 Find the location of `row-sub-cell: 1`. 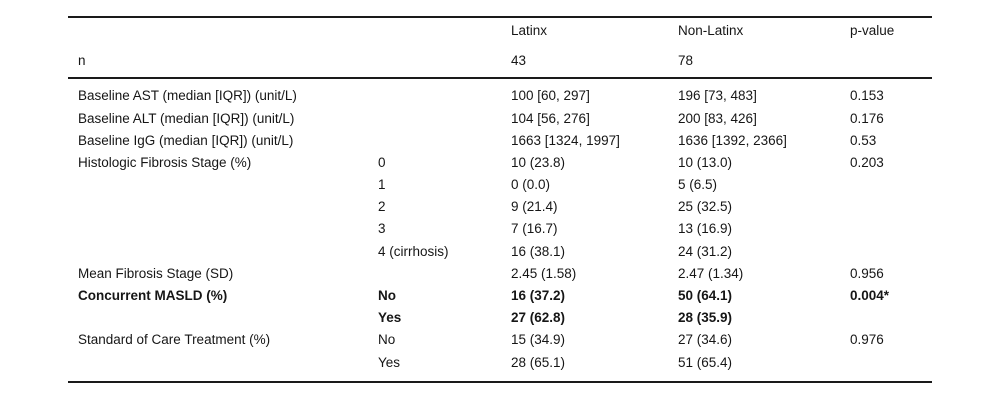

row-sub-cell: 1 is located at coordinates (382, 185).